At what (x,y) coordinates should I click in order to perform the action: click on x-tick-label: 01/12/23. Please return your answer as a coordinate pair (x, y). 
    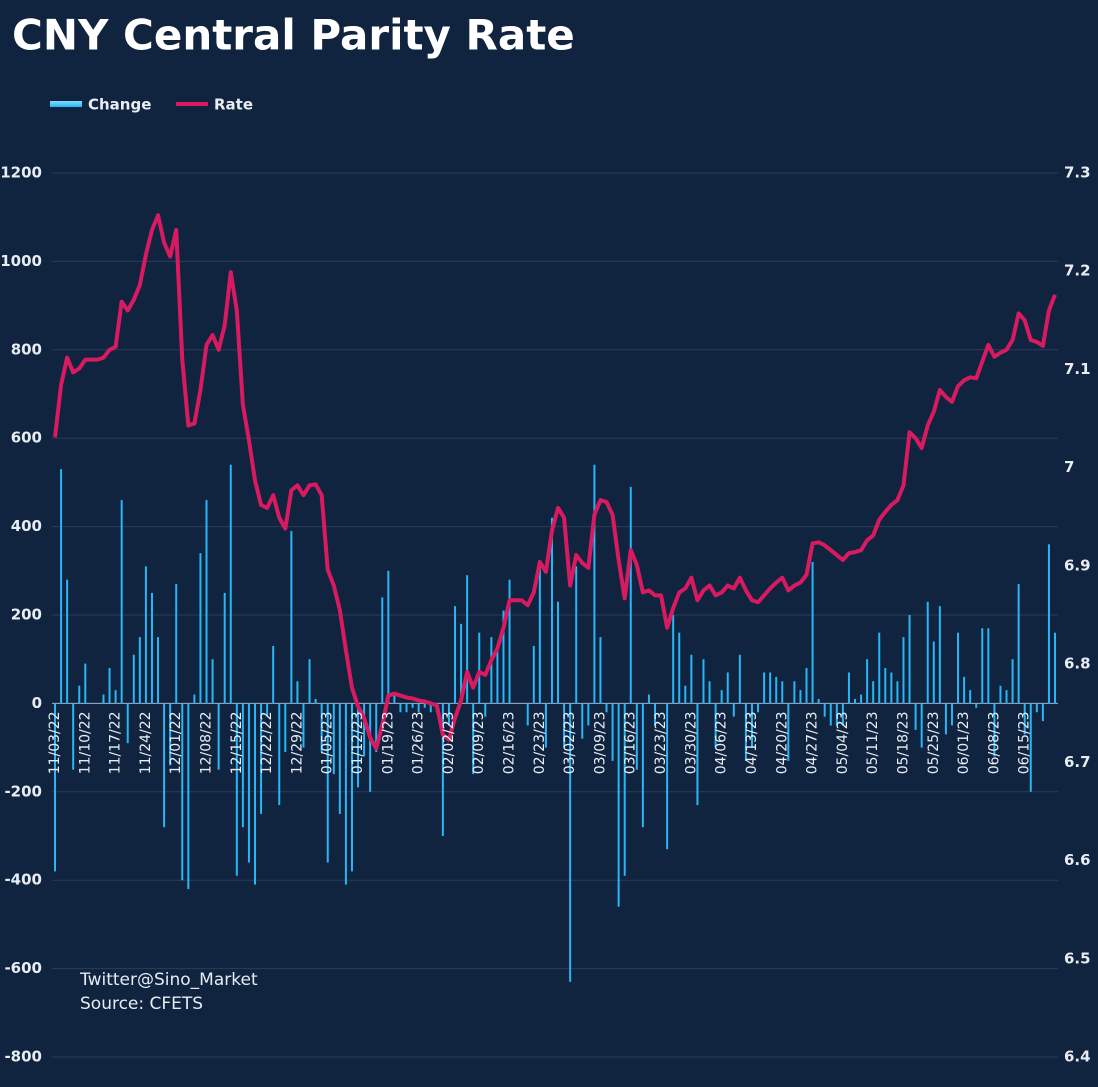
    Looking at the image, I should click on (358, 742).